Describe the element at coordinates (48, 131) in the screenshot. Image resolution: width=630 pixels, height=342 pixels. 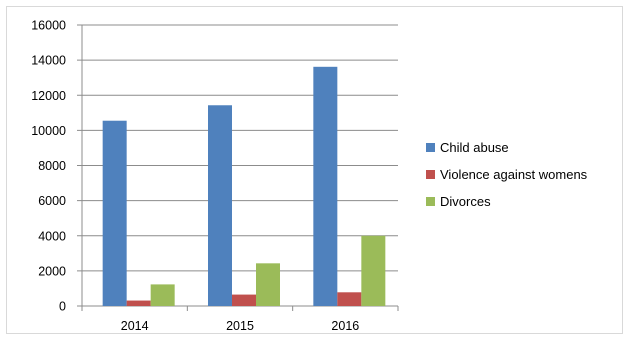
I see `y-tick-label: 10000` at that location.